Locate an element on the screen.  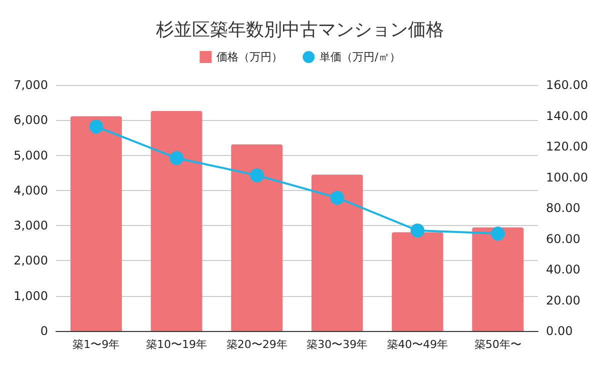
y2-tick-label: 100.00 is located at coordinates (567, 177).